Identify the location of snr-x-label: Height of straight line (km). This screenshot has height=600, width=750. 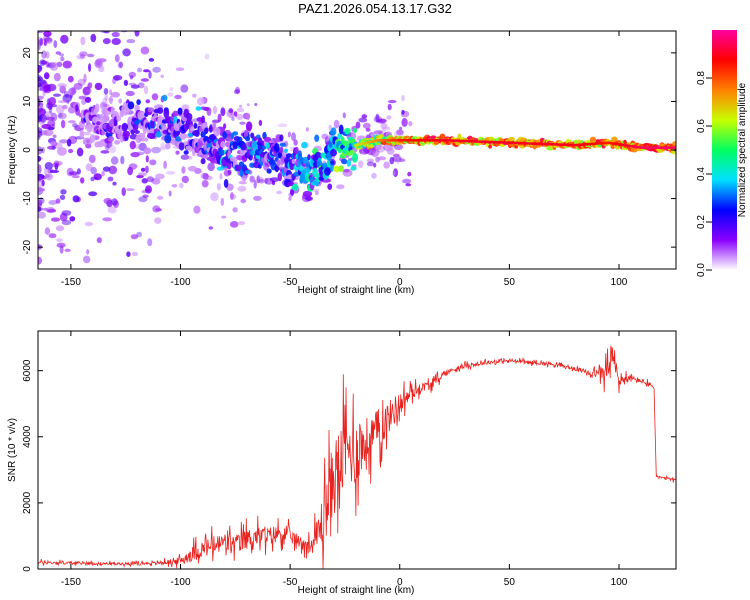
(356, 590).